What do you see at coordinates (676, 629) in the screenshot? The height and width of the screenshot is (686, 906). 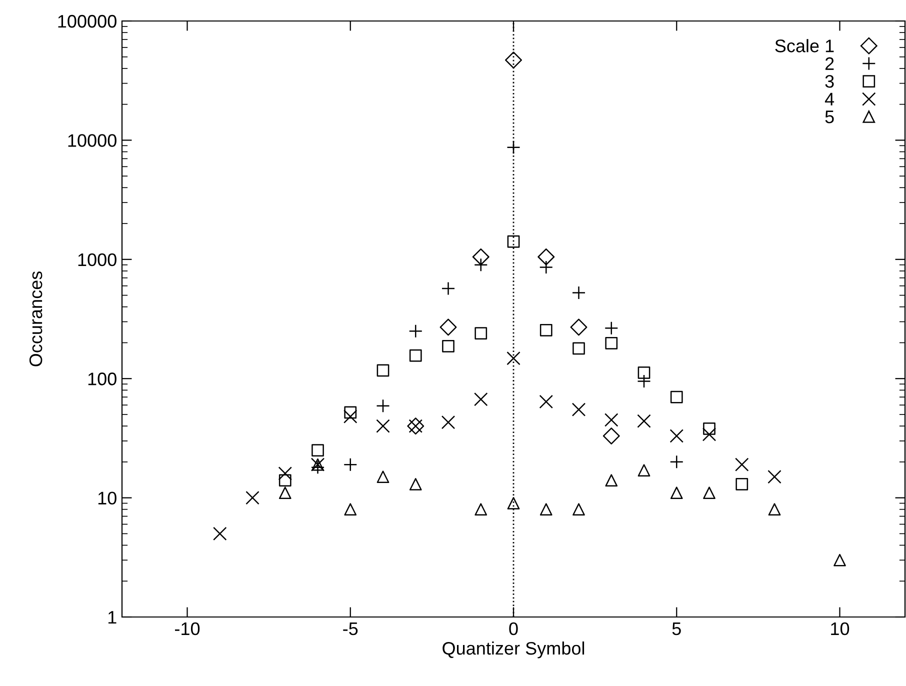 I see `x-tick-label: 5` at bounding box center [676, 629].